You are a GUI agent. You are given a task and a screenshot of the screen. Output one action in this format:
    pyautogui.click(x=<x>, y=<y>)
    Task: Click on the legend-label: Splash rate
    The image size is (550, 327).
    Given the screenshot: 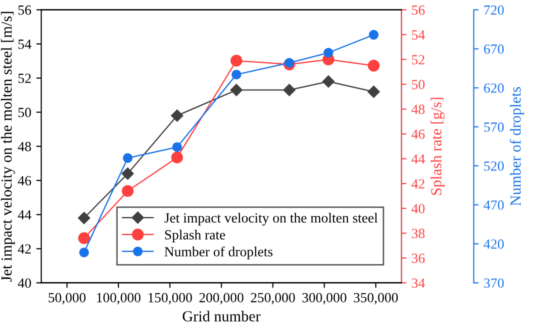 What is the action you would take?
    pyautogui.click(x=195, y=236)
    